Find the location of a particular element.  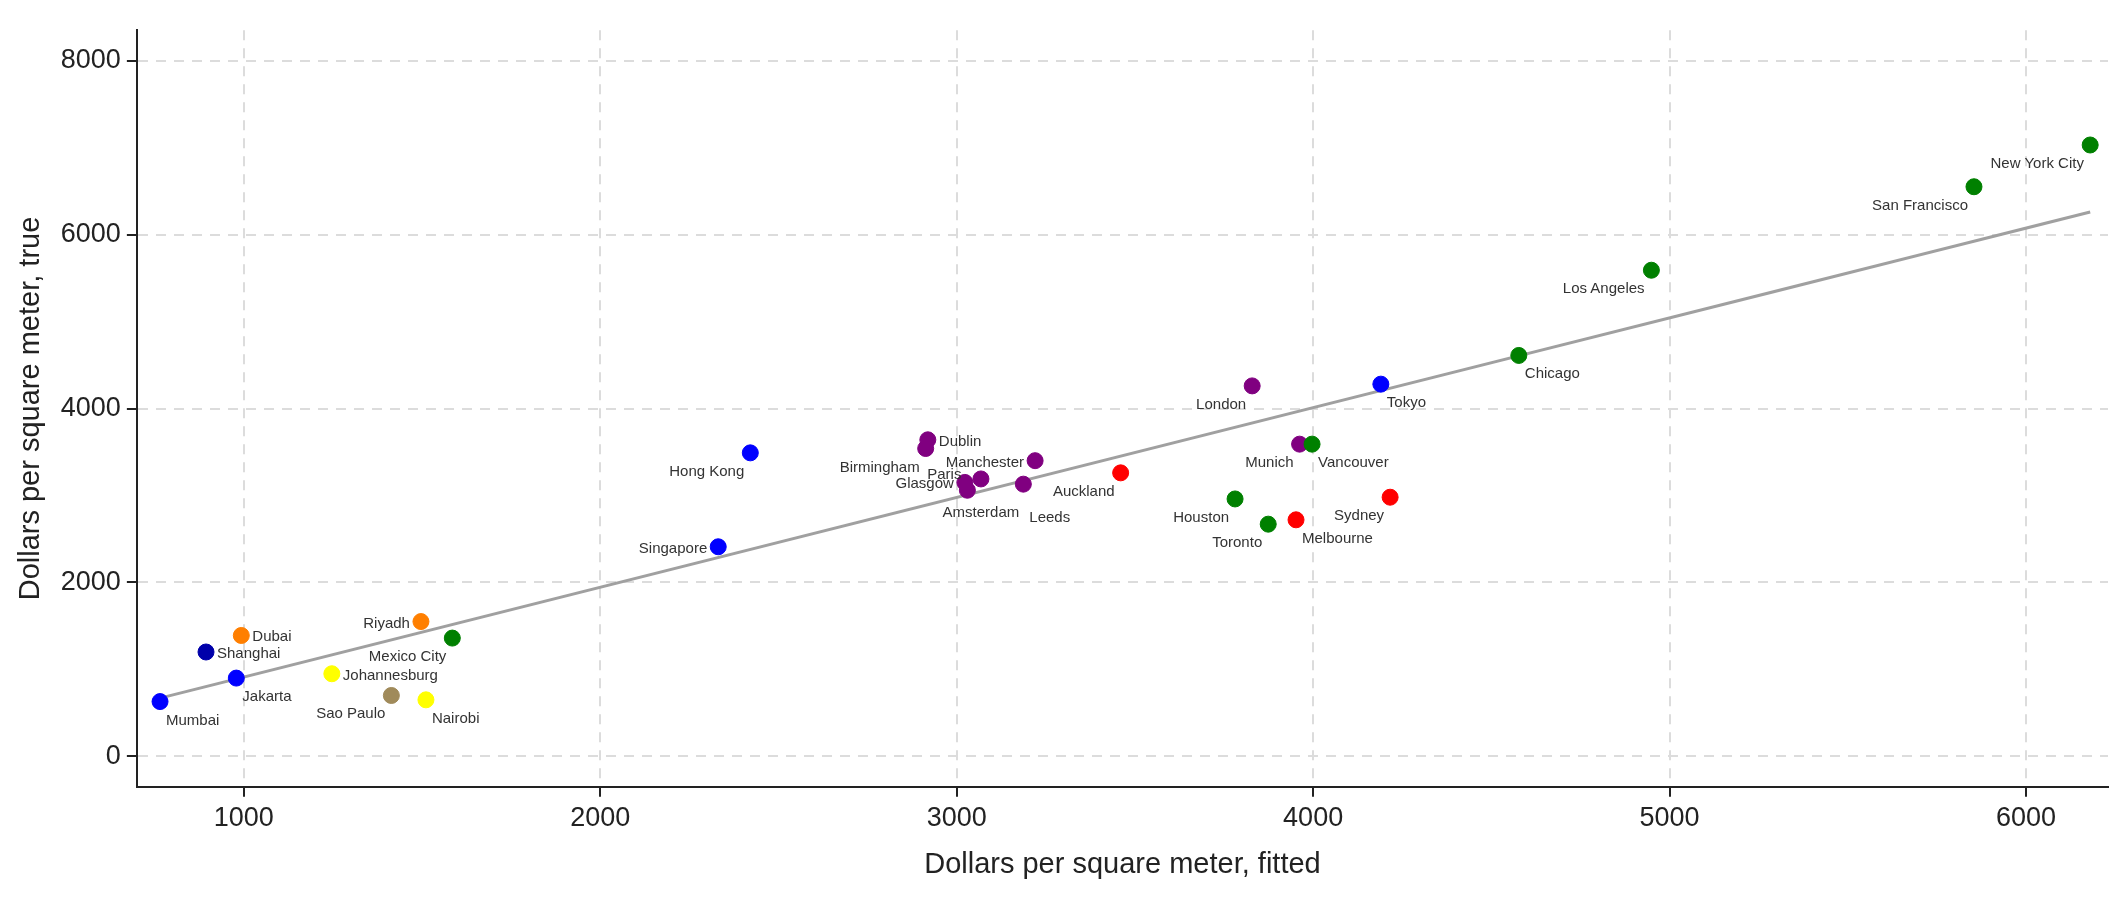

data-label: Chicago is located at coordinates (1552, 373).